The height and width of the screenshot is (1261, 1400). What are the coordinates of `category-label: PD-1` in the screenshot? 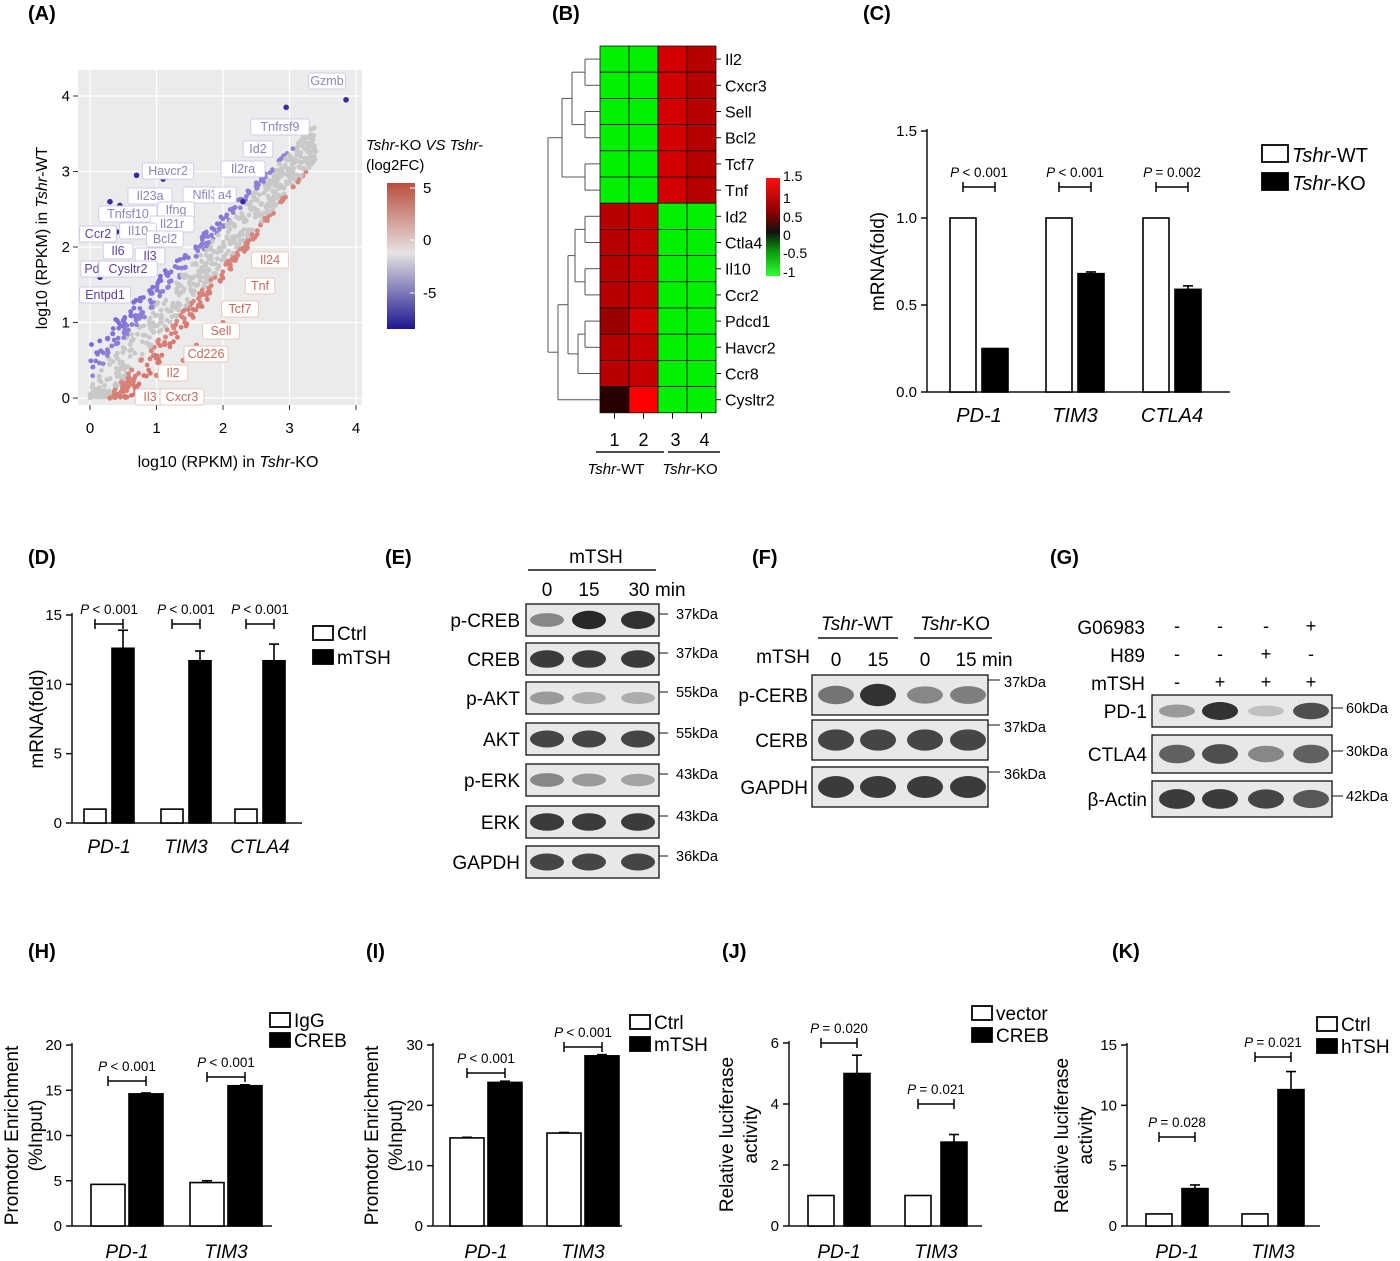 It's located at (108, 847).